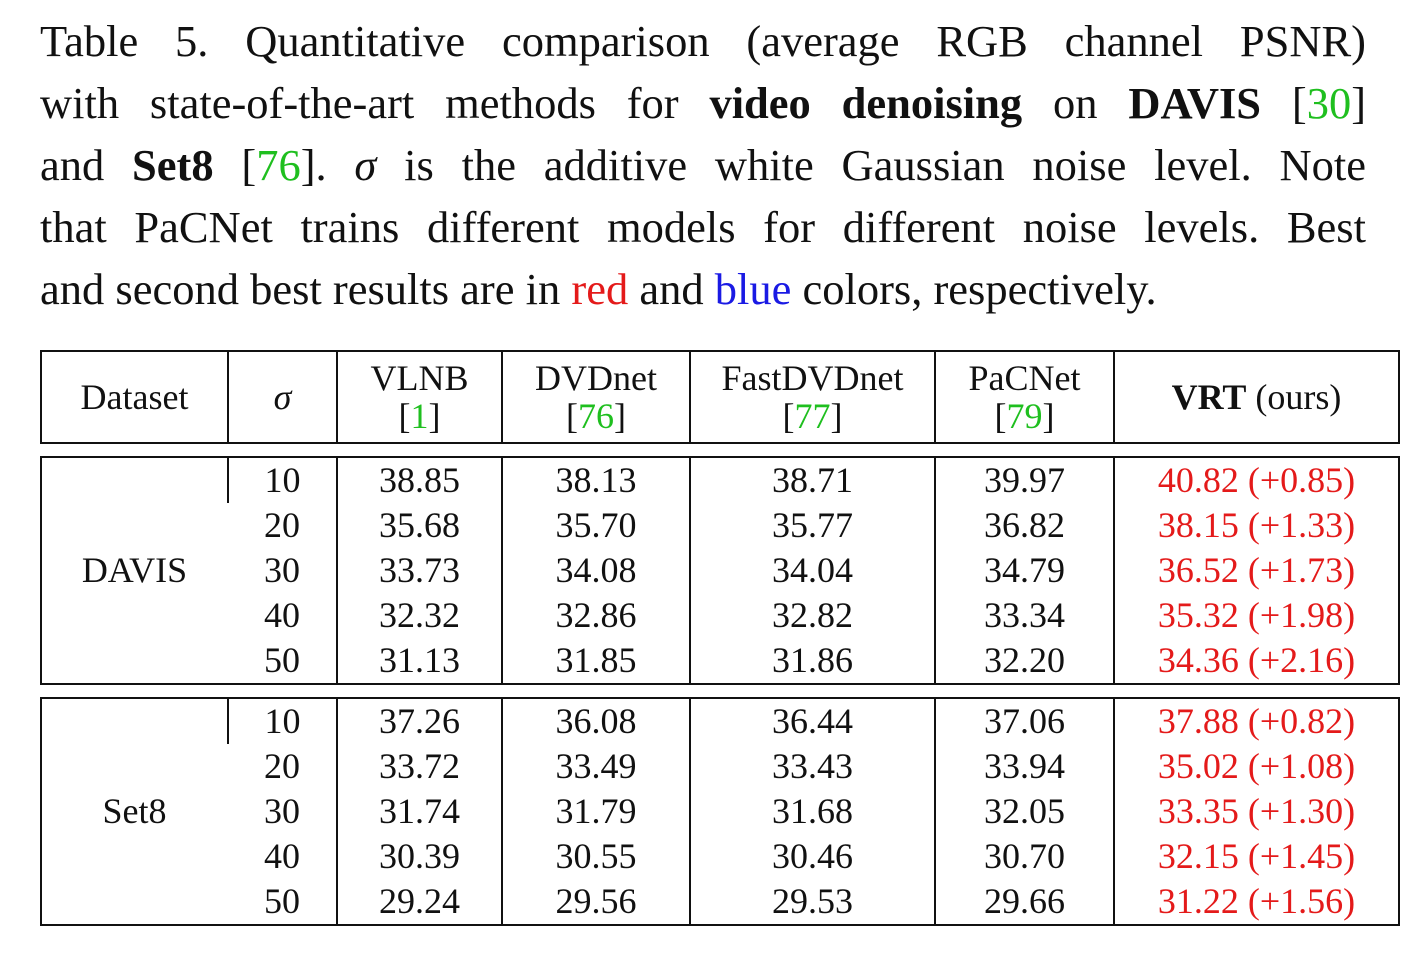 The height and width of the screenshot is (958, 1424). Describe the element at coordinates (282, 766) in the screenshot. I see `sigma-cell: 20` at that location.